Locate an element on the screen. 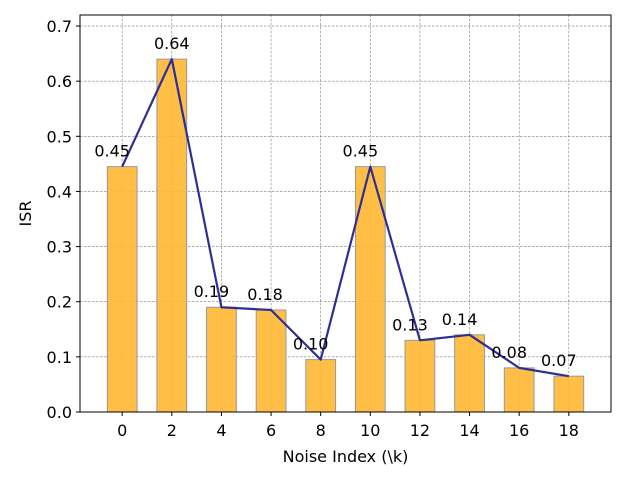 The image size is (640, 480). x-tick-label: 8 is located at coordinates (321, 430).